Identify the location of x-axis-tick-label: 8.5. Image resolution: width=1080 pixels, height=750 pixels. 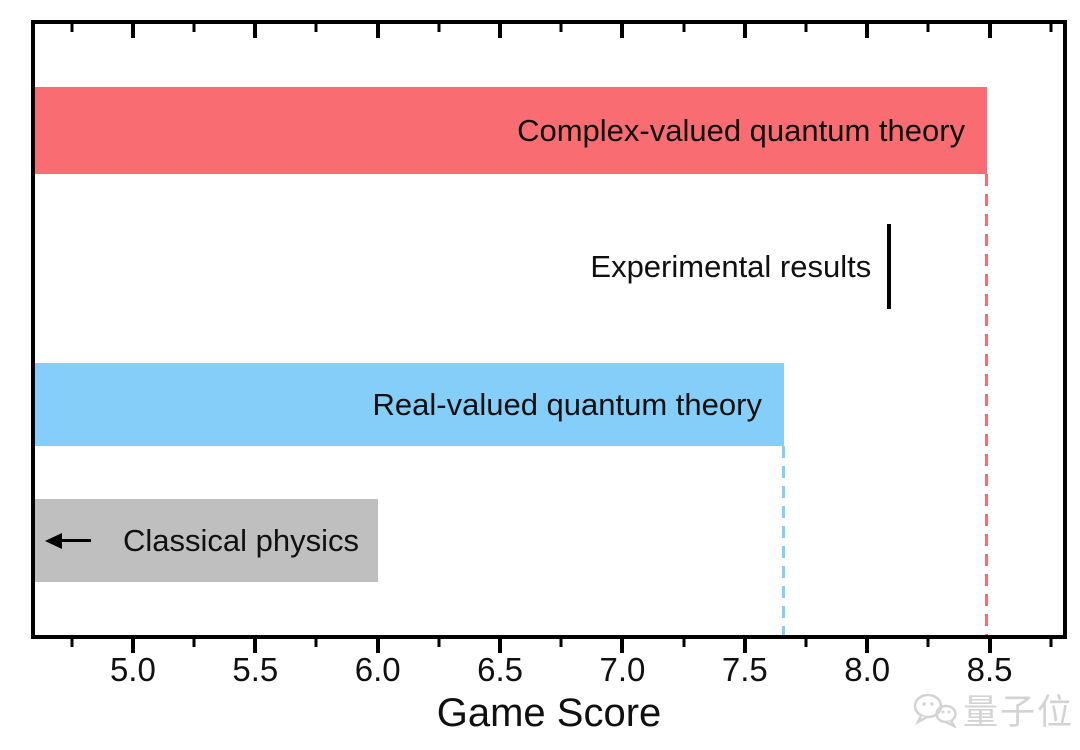
(989, 669).